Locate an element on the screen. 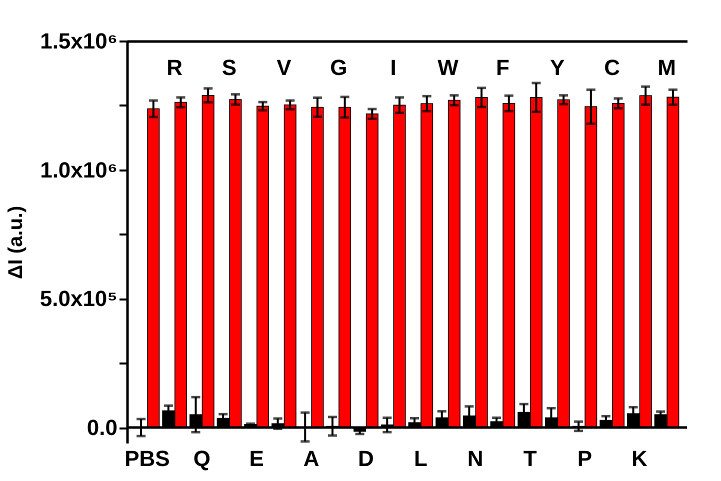 This screenshot has height=481, width=721. x-tick-label: D is located at coordinates (366, 458).